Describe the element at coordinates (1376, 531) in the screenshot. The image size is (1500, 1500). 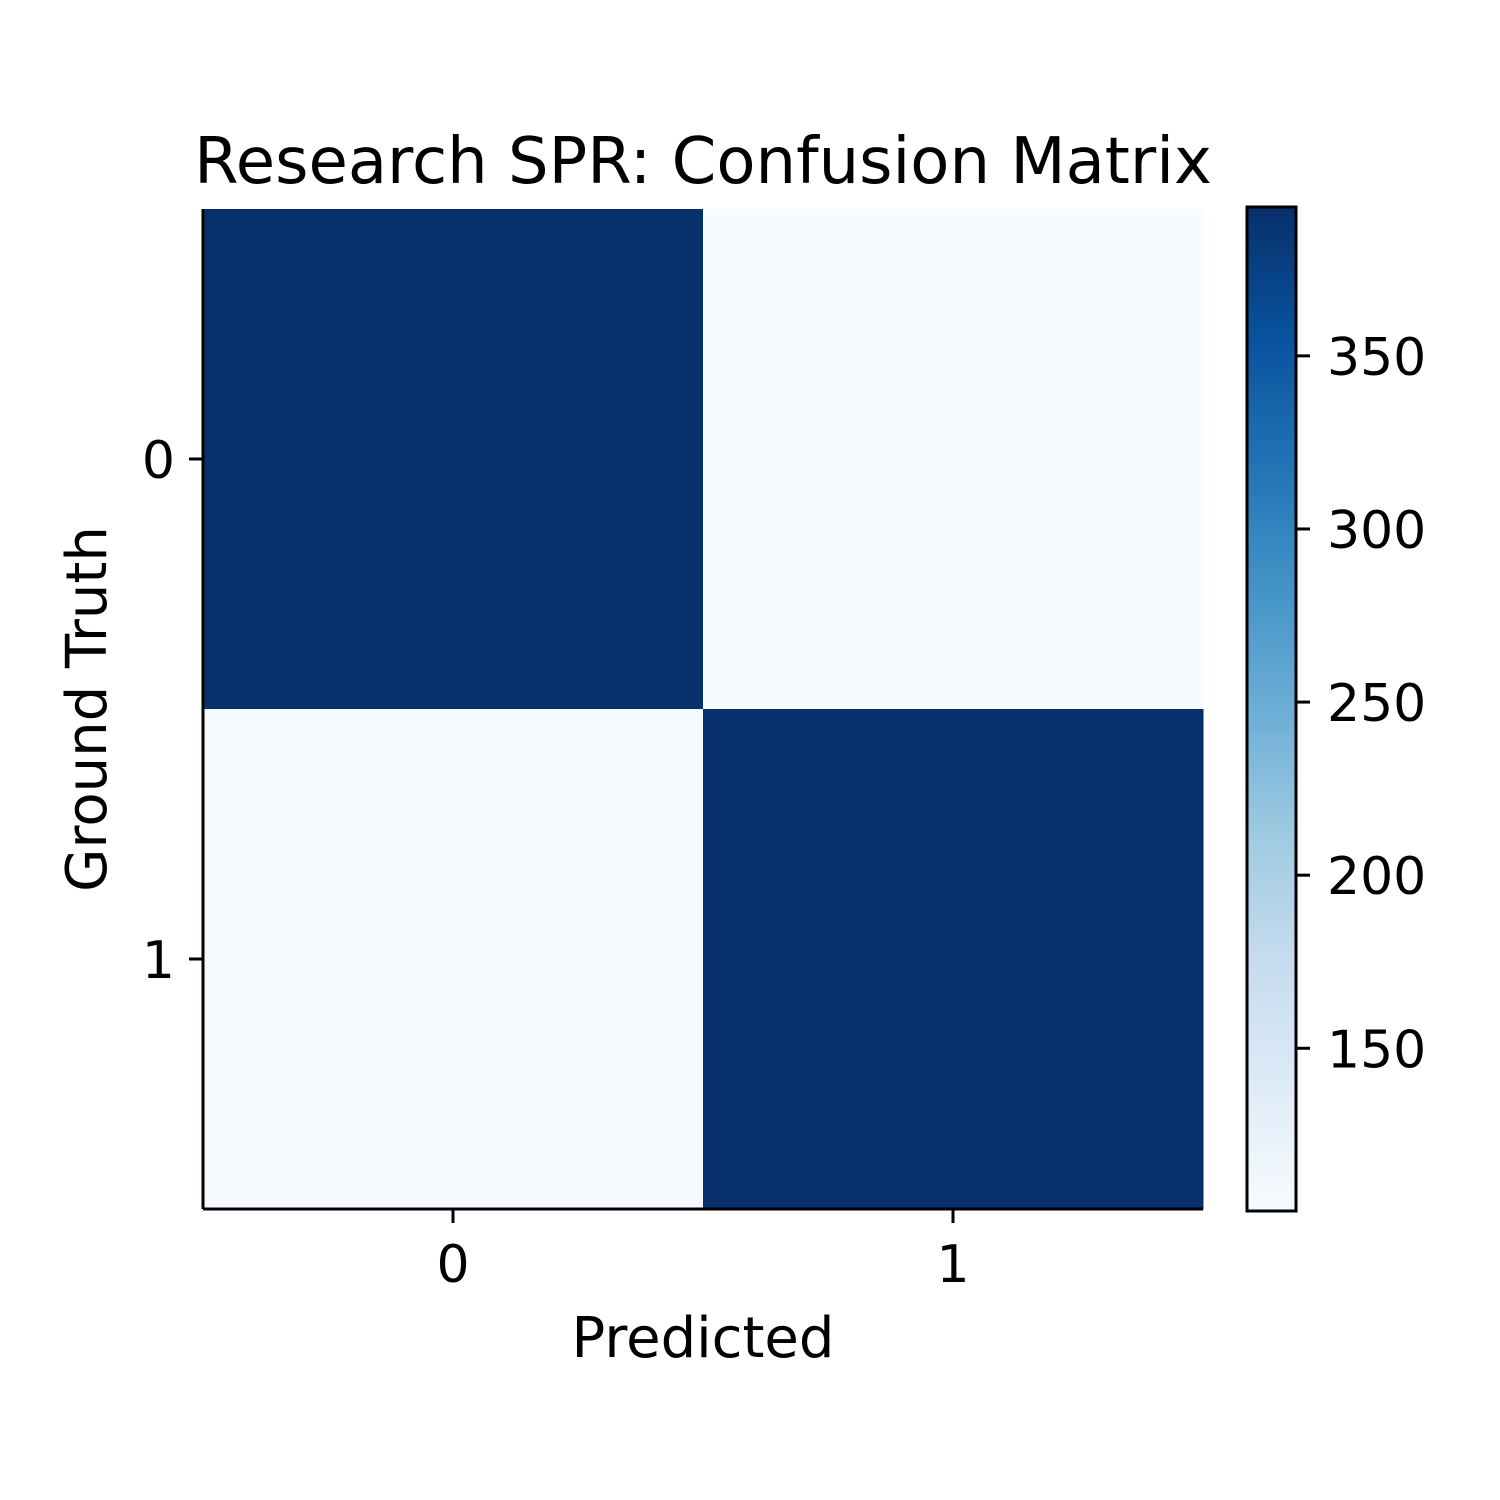
I see `colorbar-tick-label: 300` at that location.